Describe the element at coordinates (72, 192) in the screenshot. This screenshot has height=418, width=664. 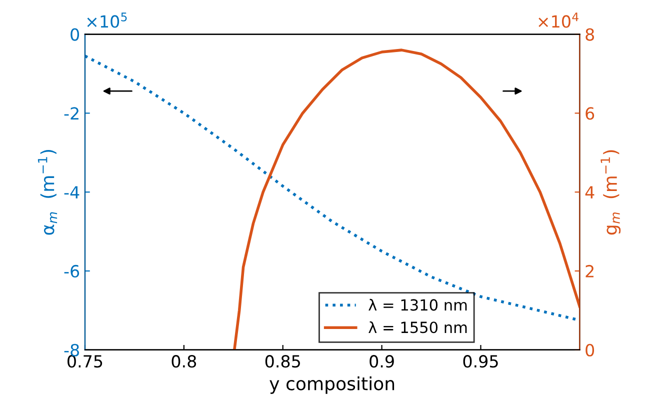
I see `y-tick-label: -4` at that location.